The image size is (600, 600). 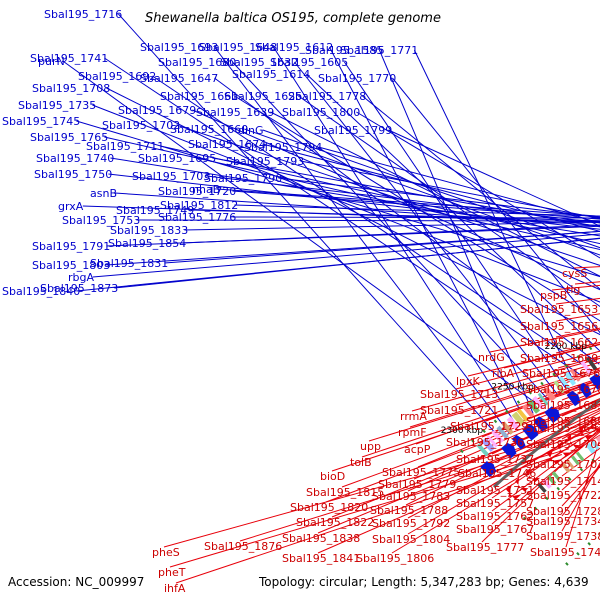 What do you see at coordinates (421, 472) in the screenshot?
I see `reverse-gene-label: Sbal195_1775` at bounding box center [421, 472].